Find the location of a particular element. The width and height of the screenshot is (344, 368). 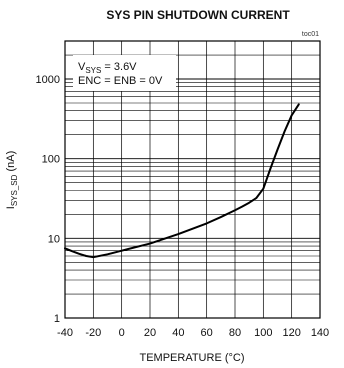

x-tick-label: 120 is located at coordinates (291, 333).